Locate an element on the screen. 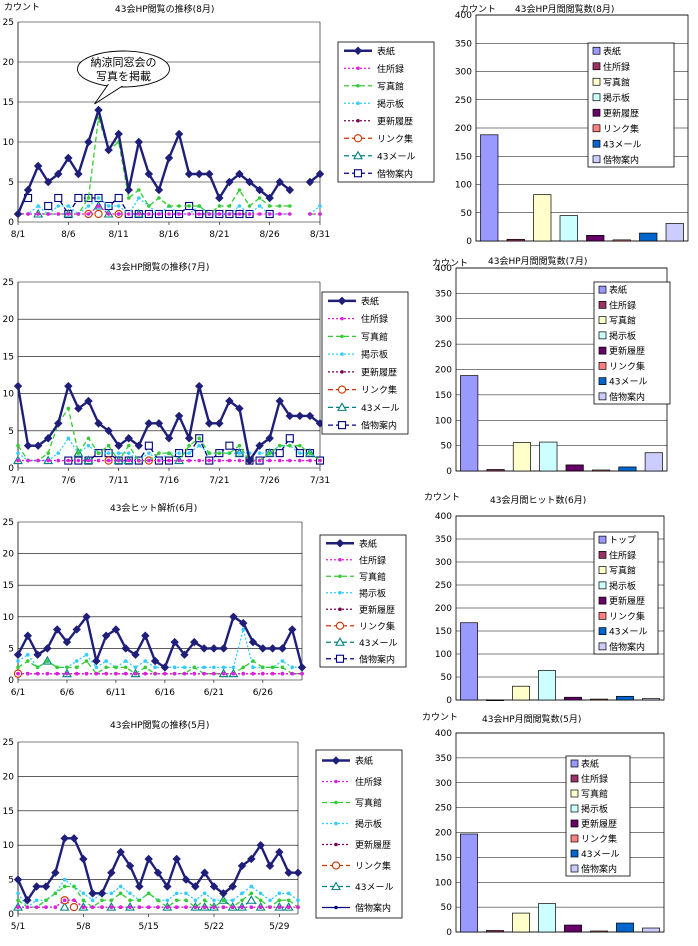  annotation-line-1: 納涼同窓会の is located at coordinates (123, 62).